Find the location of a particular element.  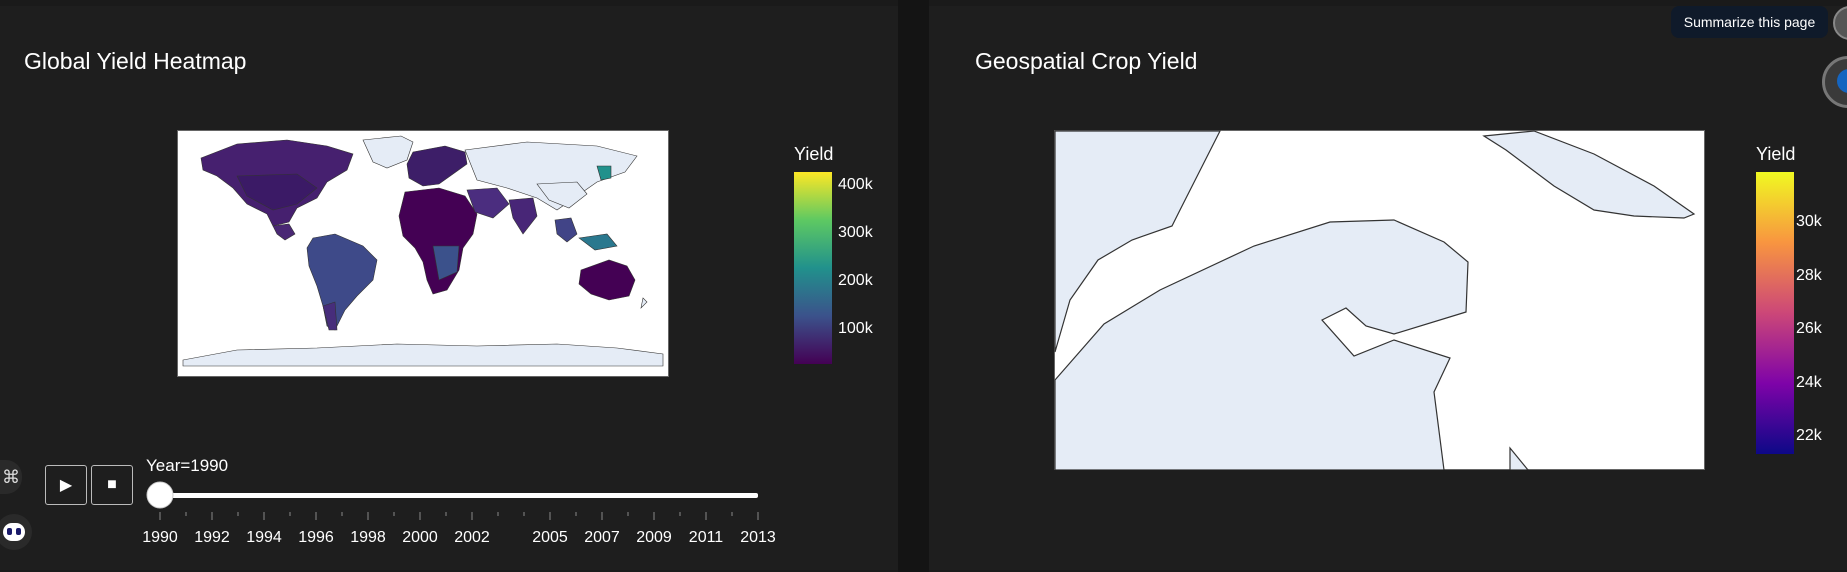

slider-year-label: 1992 is located at coordinates (212, 537).